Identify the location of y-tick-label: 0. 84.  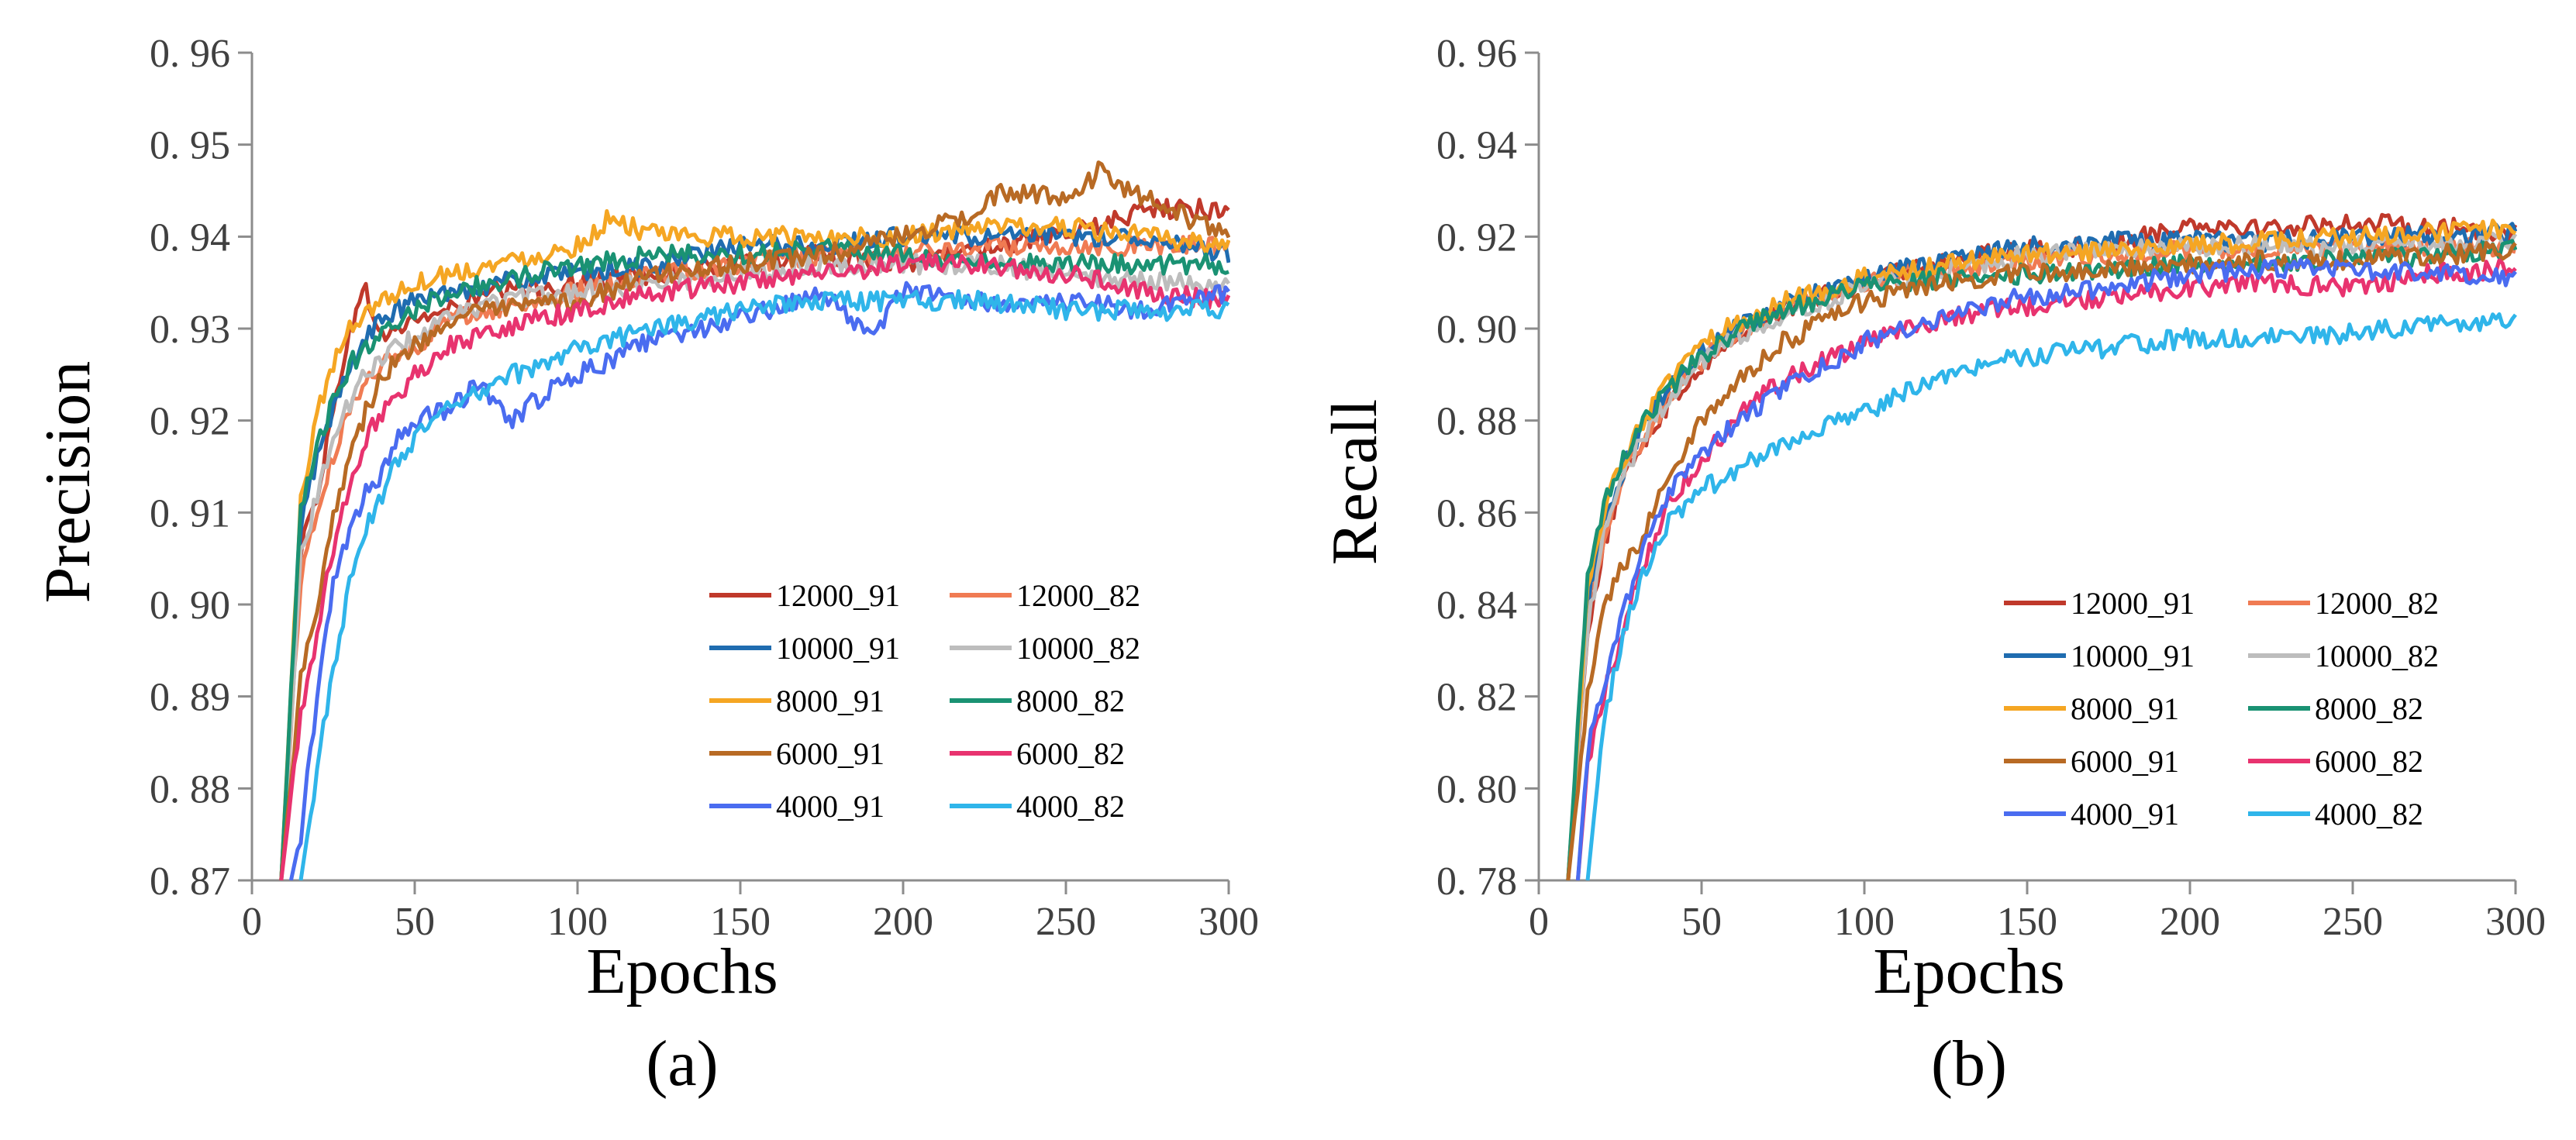
(1476, 606).